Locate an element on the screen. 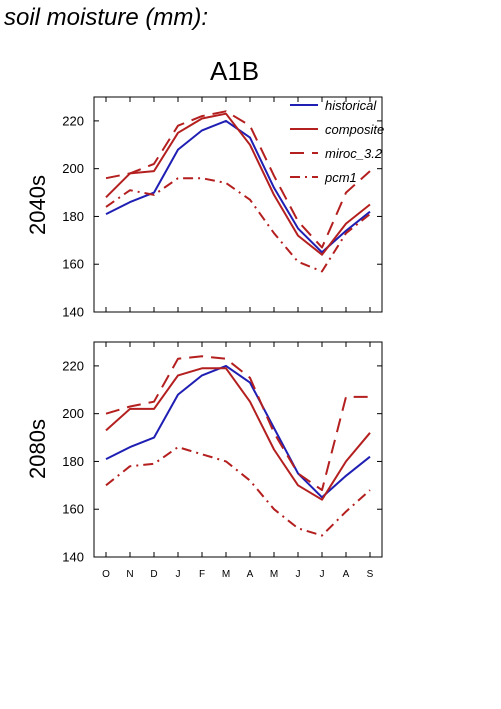  scenario-title: A1B is located at coordinates (235, 71).